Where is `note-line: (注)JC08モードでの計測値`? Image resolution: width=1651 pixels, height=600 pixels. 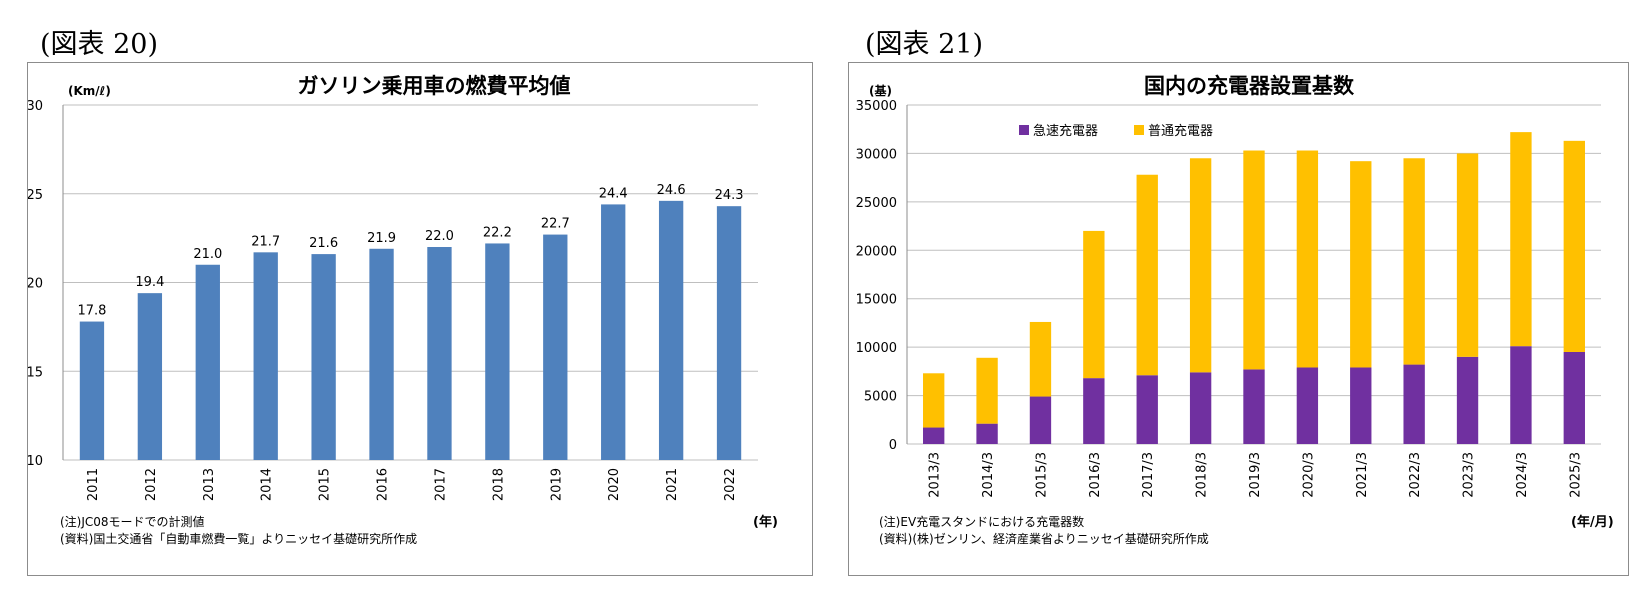
note-line: (注)JC08モードでの計測値 is located at coordinates (132, 521).